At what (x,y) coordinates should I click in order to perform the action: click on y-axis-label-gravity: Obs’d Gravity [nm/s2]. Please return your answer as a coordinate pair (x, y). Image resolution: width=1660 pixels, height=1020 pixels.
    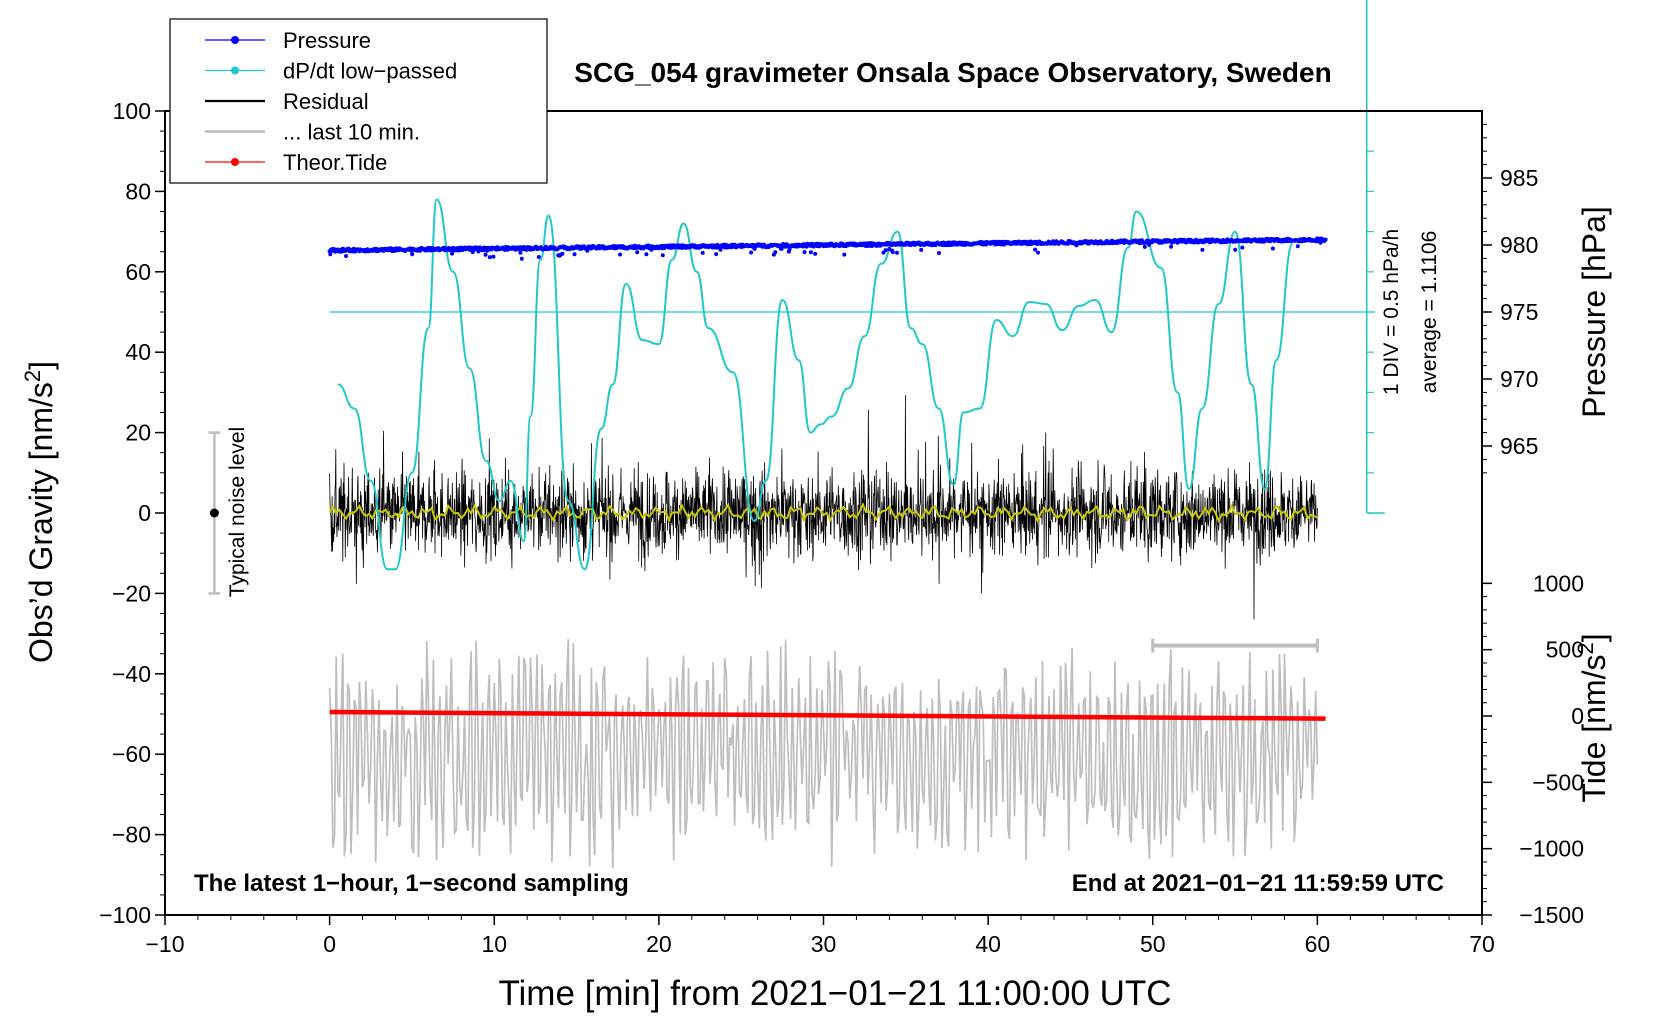
    Looking at the image, I should click on (39, 512).